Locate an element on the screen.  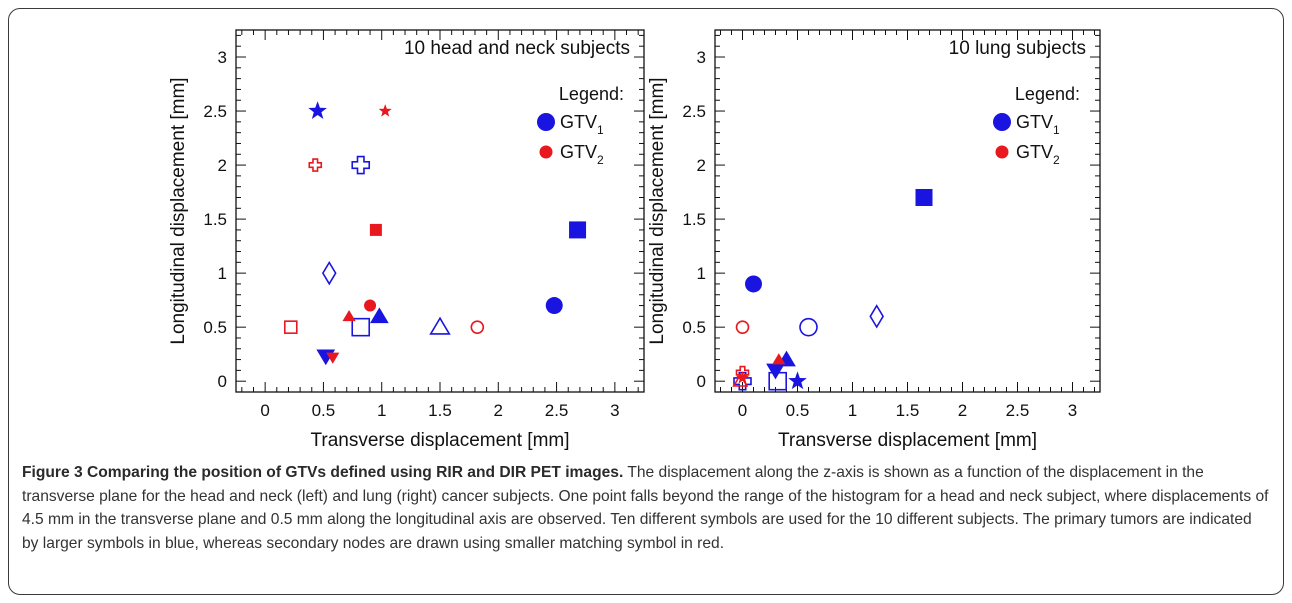
point-gtv2-tri-down is located at coordinates (333, 358).